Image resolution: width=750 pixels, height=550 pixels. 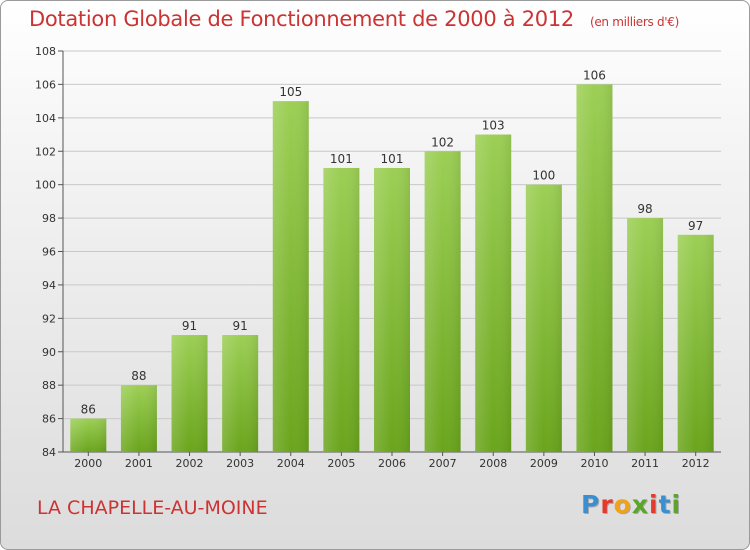 I want to click on data-label: 97, so click(x=695, y=226).